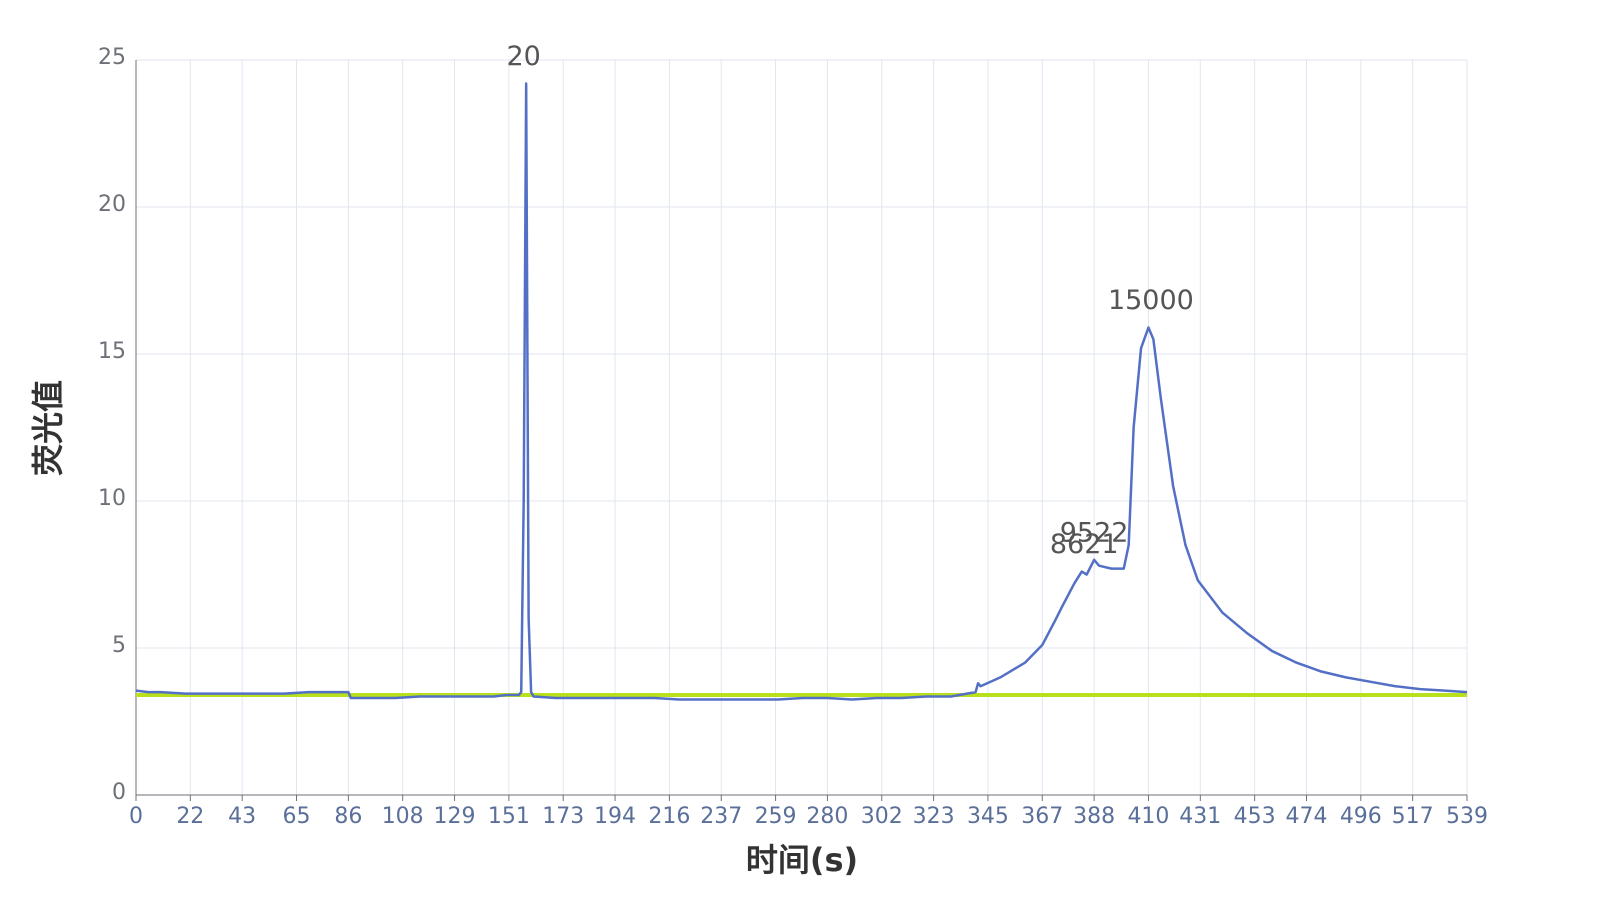 This screenshot has height=923, width=1600. I want to click on x-tick-label: 237, so click(721, 816).